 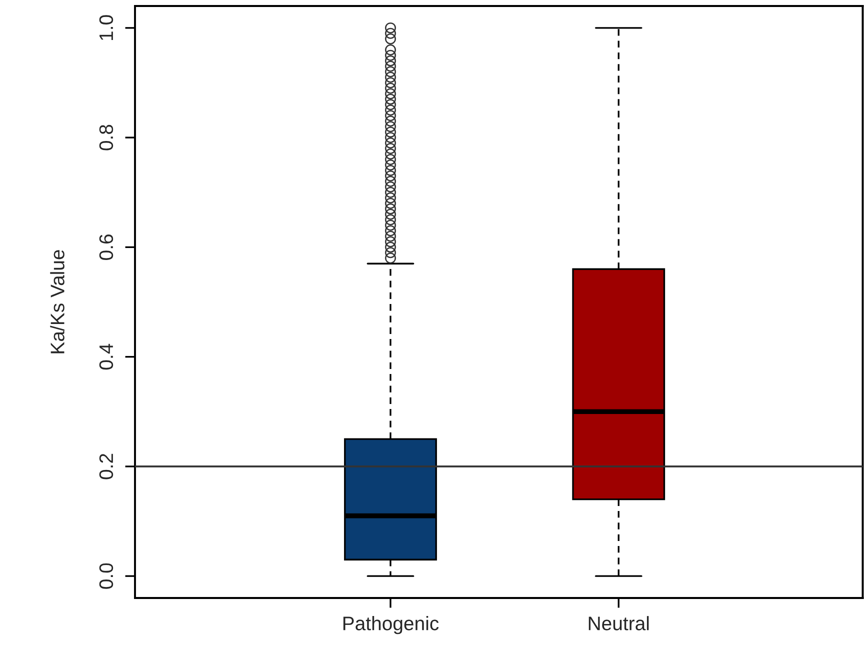 What do you see at coordinates (57, 302) in the screenshot?
I see `y-axis-title: Ka/Ks Value` at bounding box center [57, 302].